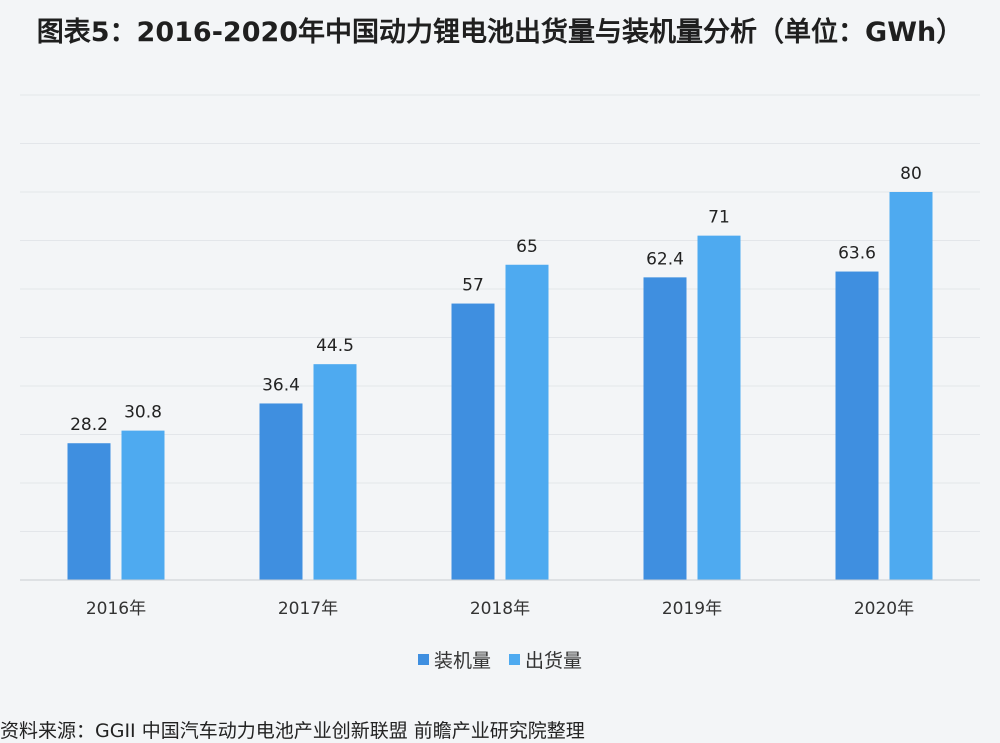 This screenshot has width=1000, height=743. What do you see at coordinates (500, 609) in the screenshot?
I see `x-tick-label: 2018年` at bounding box center [500, 609].